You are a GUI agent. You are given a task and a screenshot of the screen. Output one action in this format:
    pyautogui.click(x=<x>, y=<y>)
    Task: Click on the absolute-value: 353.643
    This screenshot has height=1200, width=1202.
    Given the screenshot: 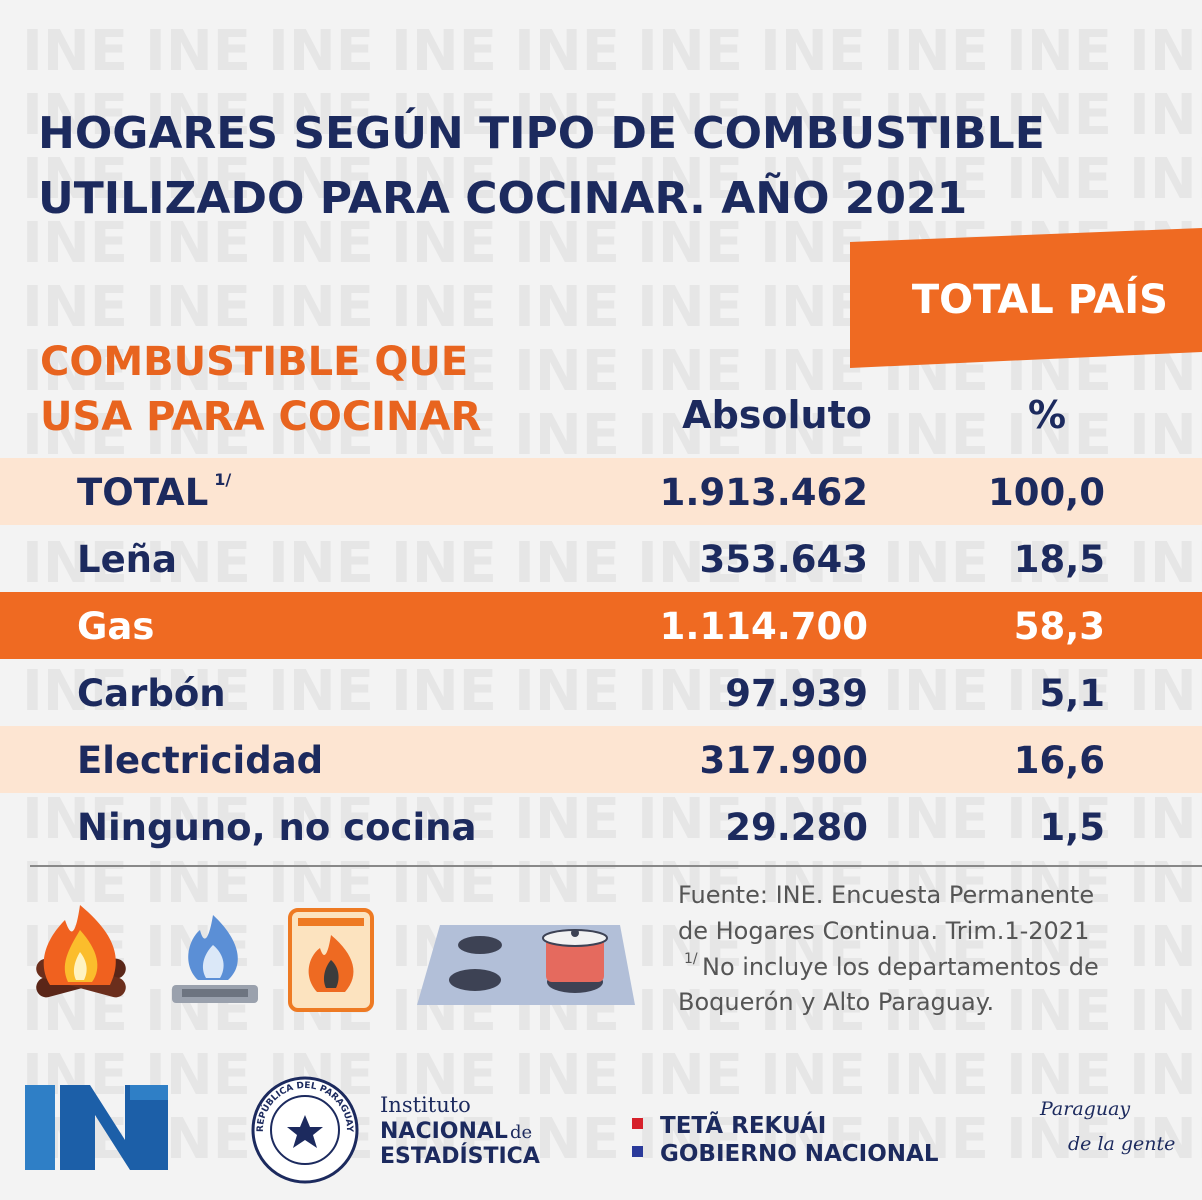 What is the action you would take?
    pyautogui.click(x=783, y=559)
    